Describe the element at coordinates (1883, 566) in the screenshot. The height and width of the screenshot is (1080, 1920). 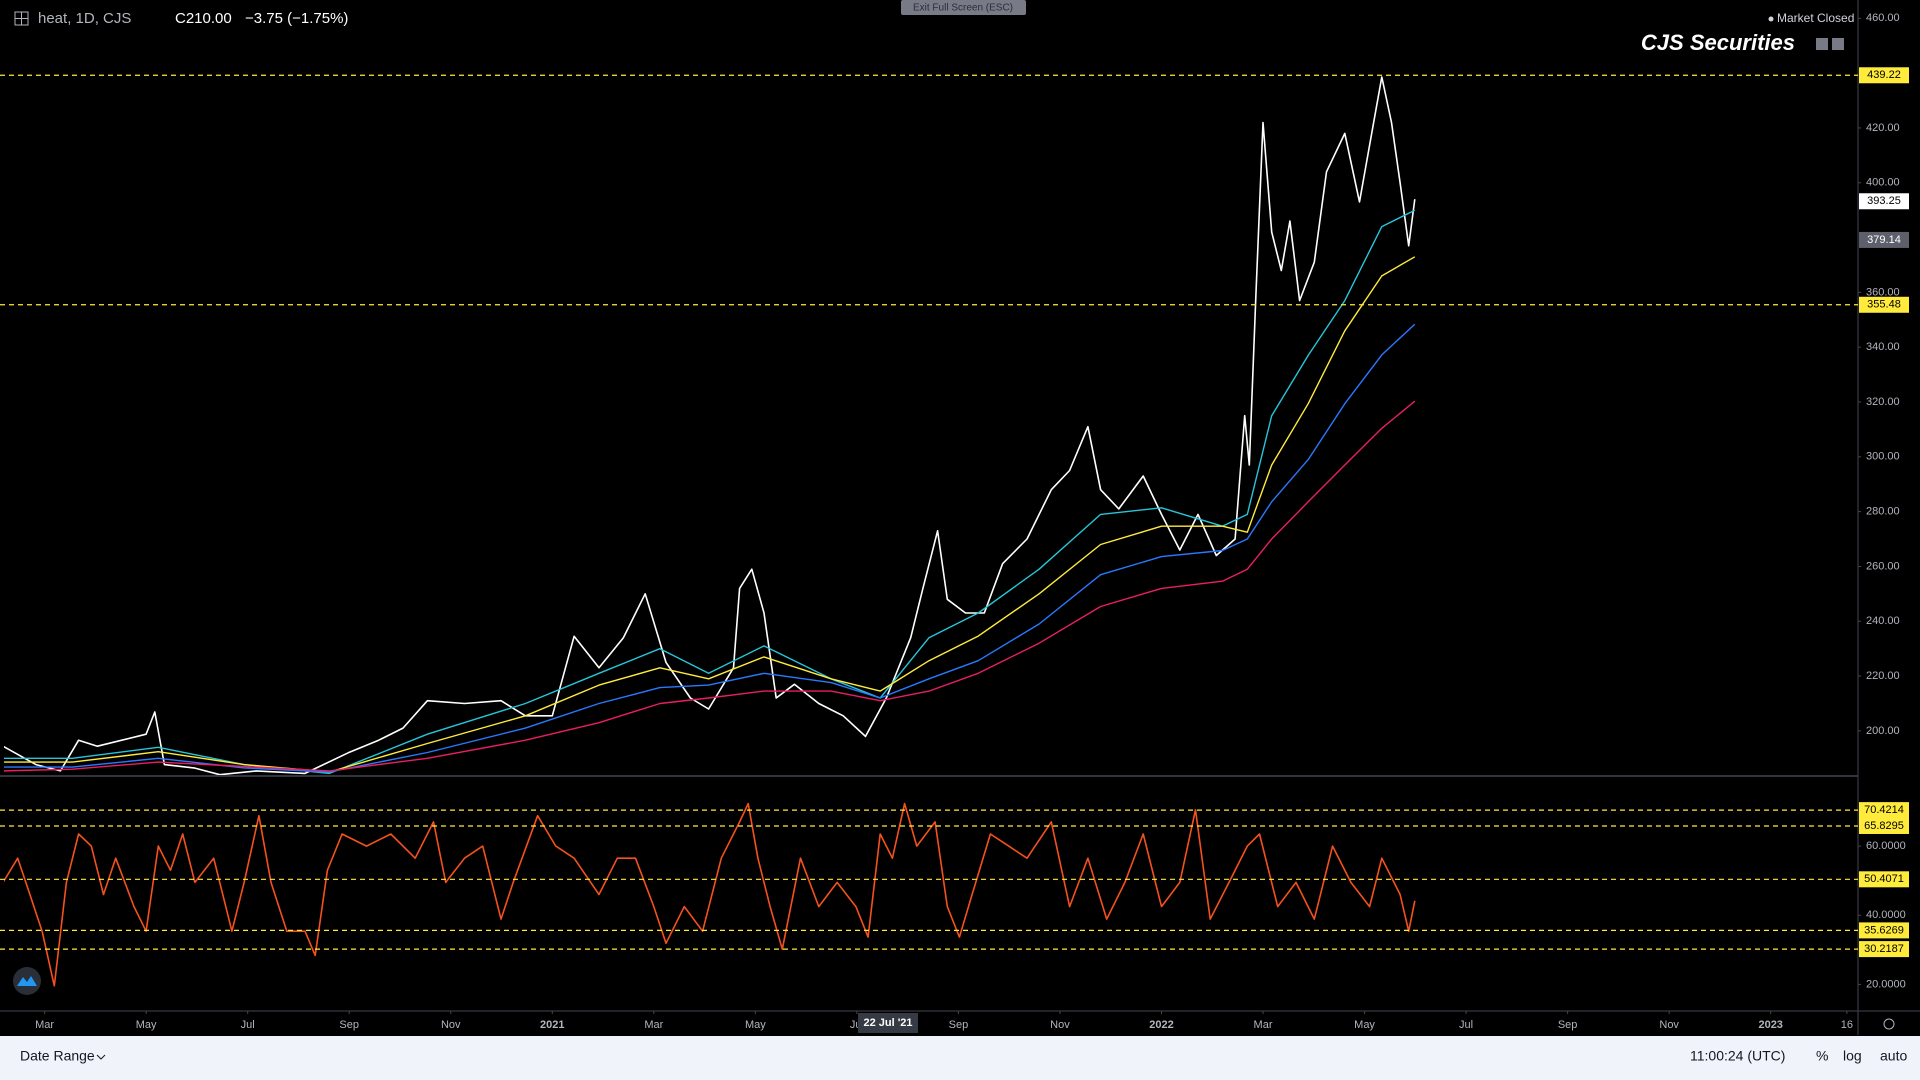
I see `y-tick-label: 260.00` at that location.